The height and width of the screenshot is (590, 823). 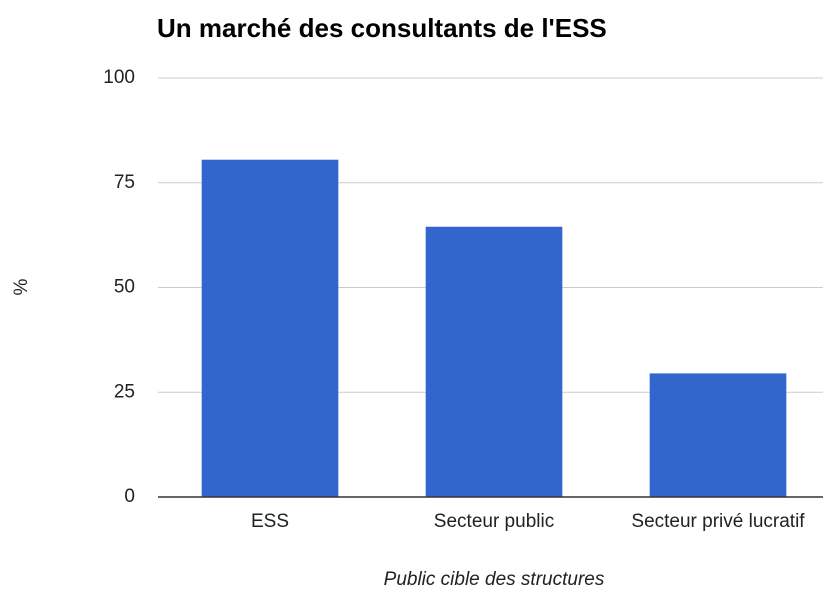 What do you see at coordinates (124, 287) in the screenshot?
I see `y-tick-label: 50` at bounding box center [124, 287].